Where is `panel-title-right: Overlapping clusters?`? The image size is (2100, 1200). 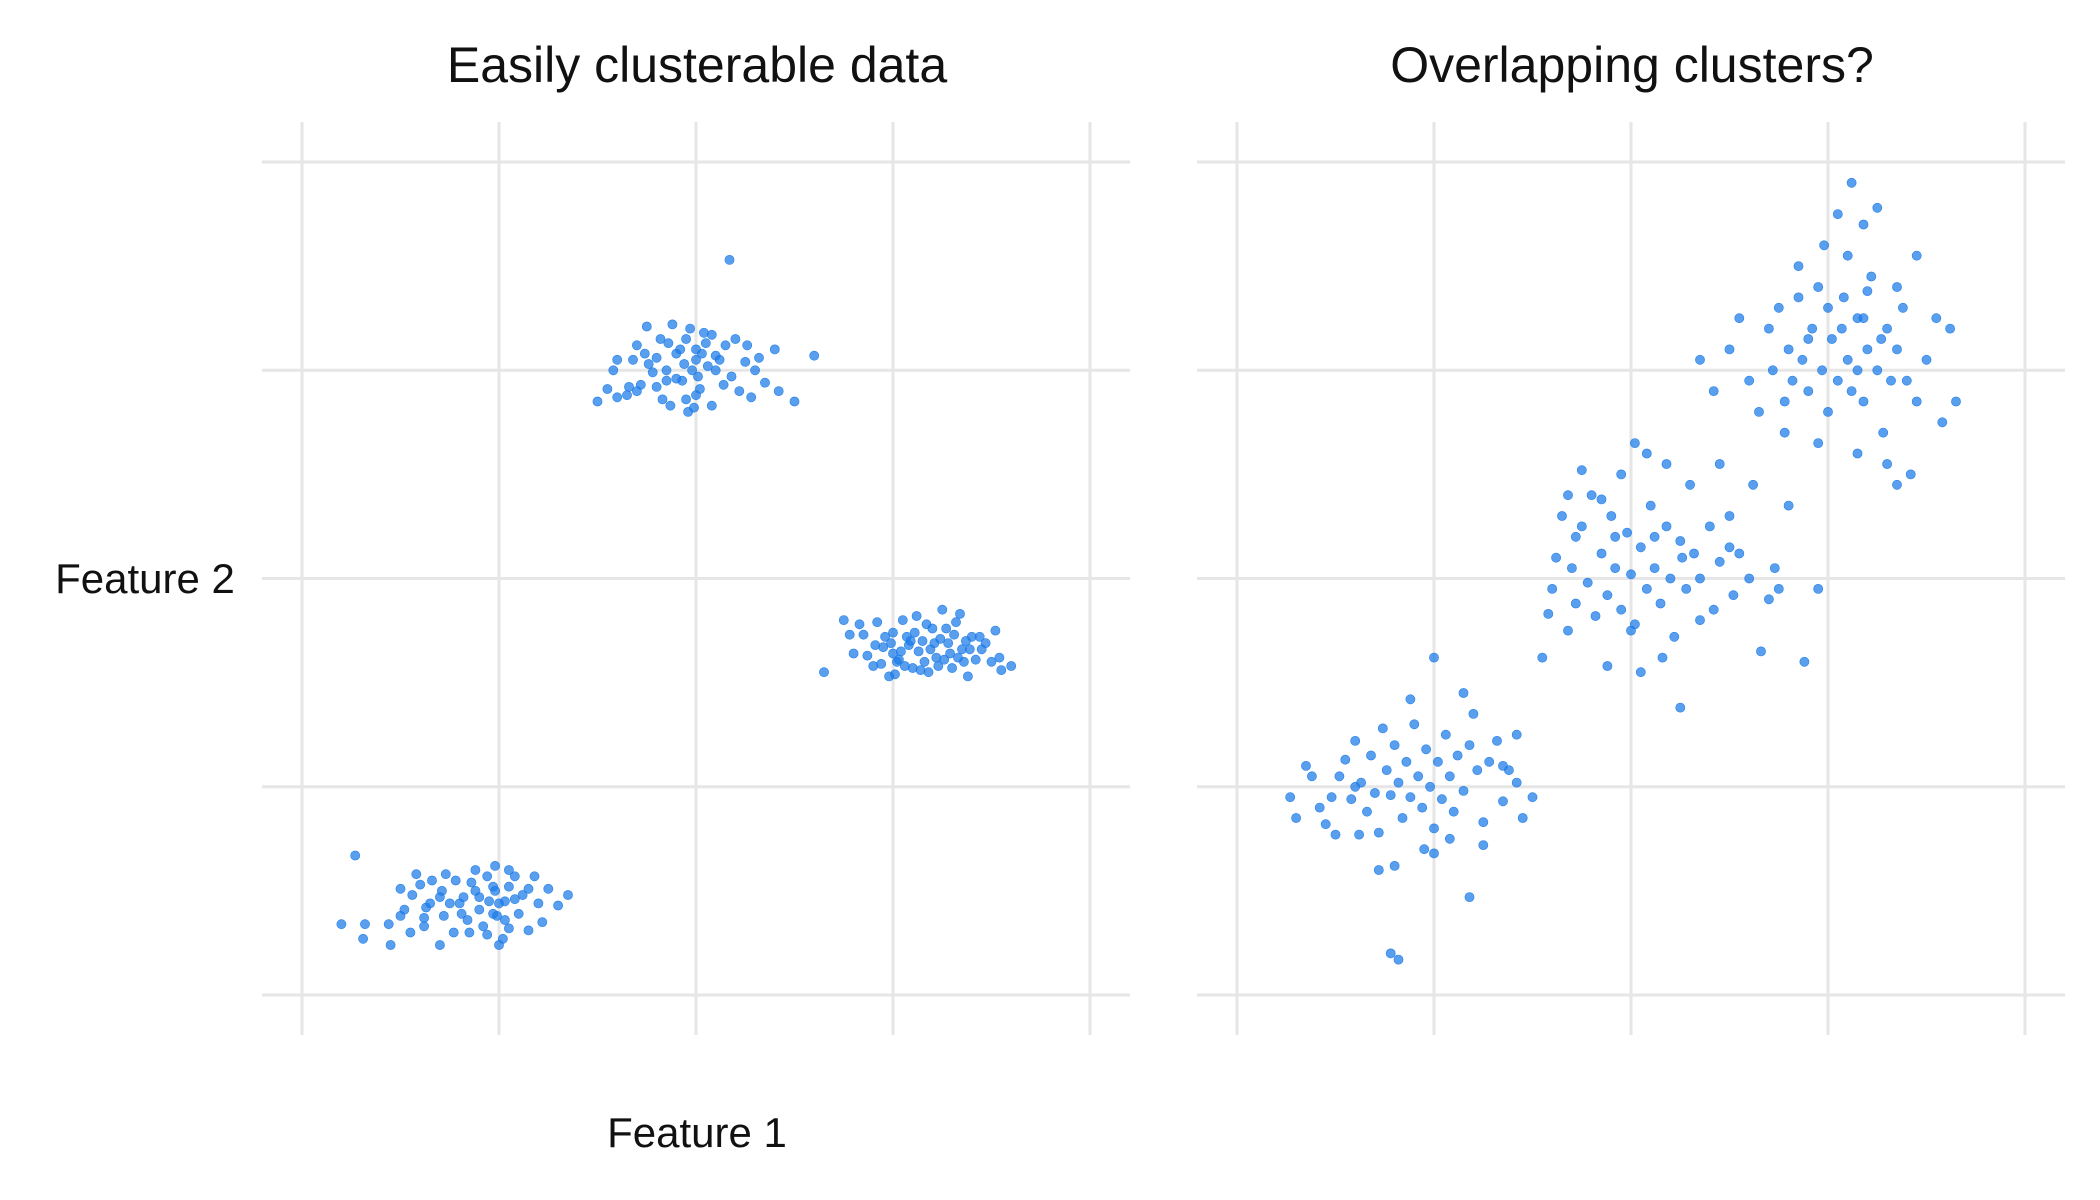 panel-title-right: Overlapping clusters? is located at coordinates (1632, 65).